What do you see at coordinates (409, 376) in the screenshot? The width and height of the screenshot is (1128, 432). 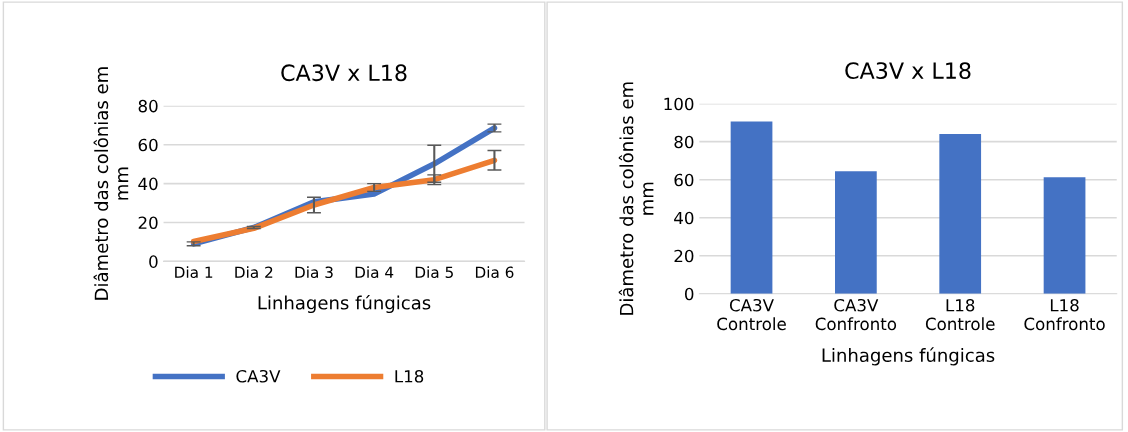 I see `legend-label: L18` at bounding box center [409, 376].